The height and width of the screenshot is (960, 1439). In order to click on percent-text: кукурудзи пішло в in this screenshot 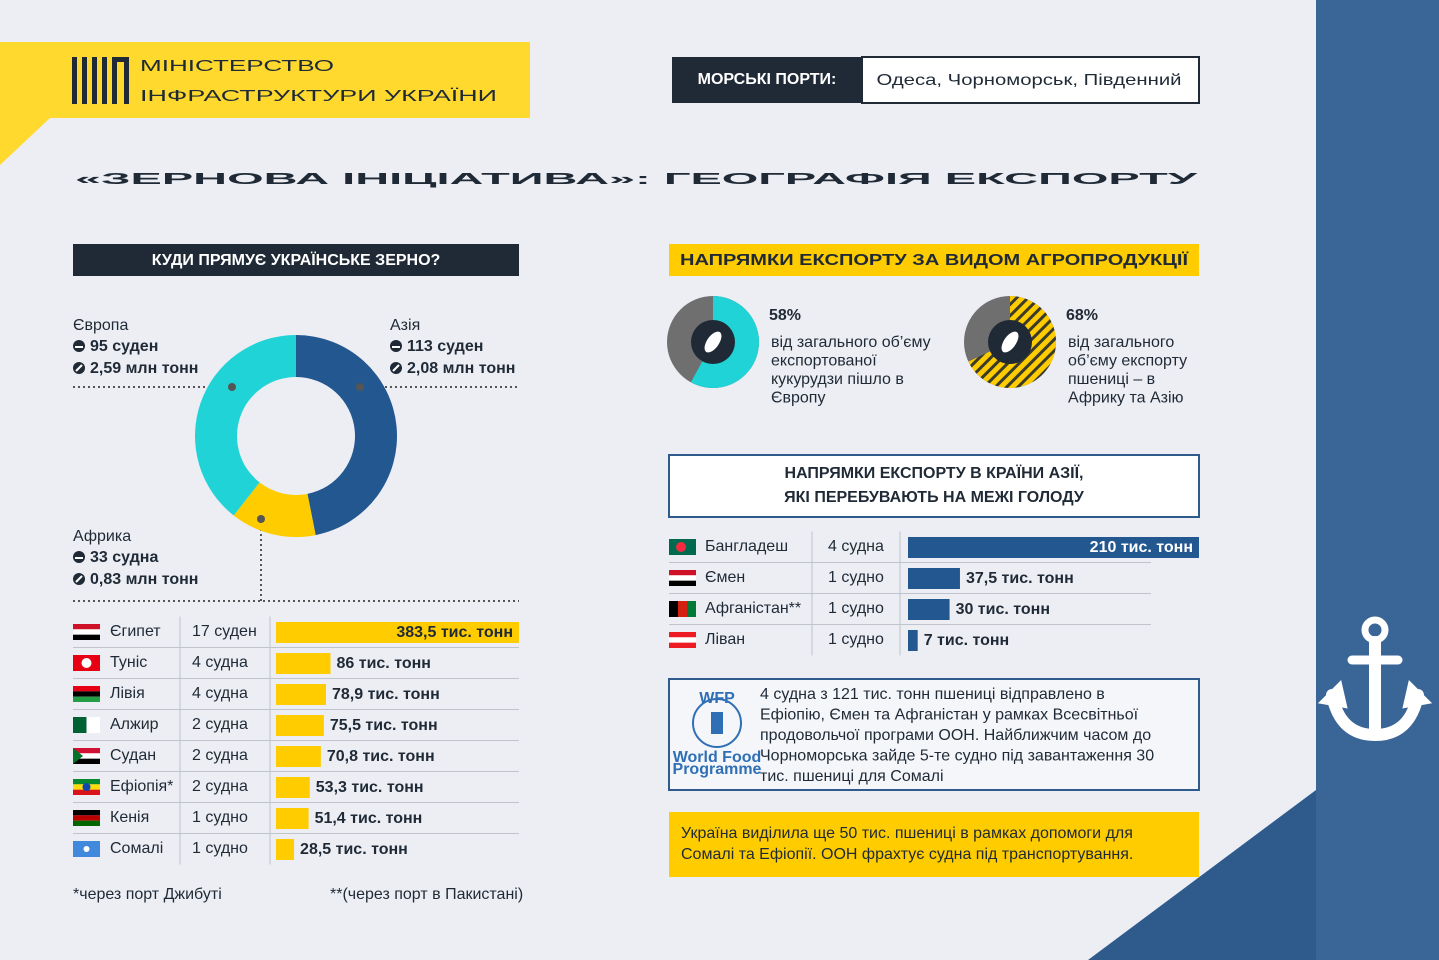, I will do `click(837, 379)`.